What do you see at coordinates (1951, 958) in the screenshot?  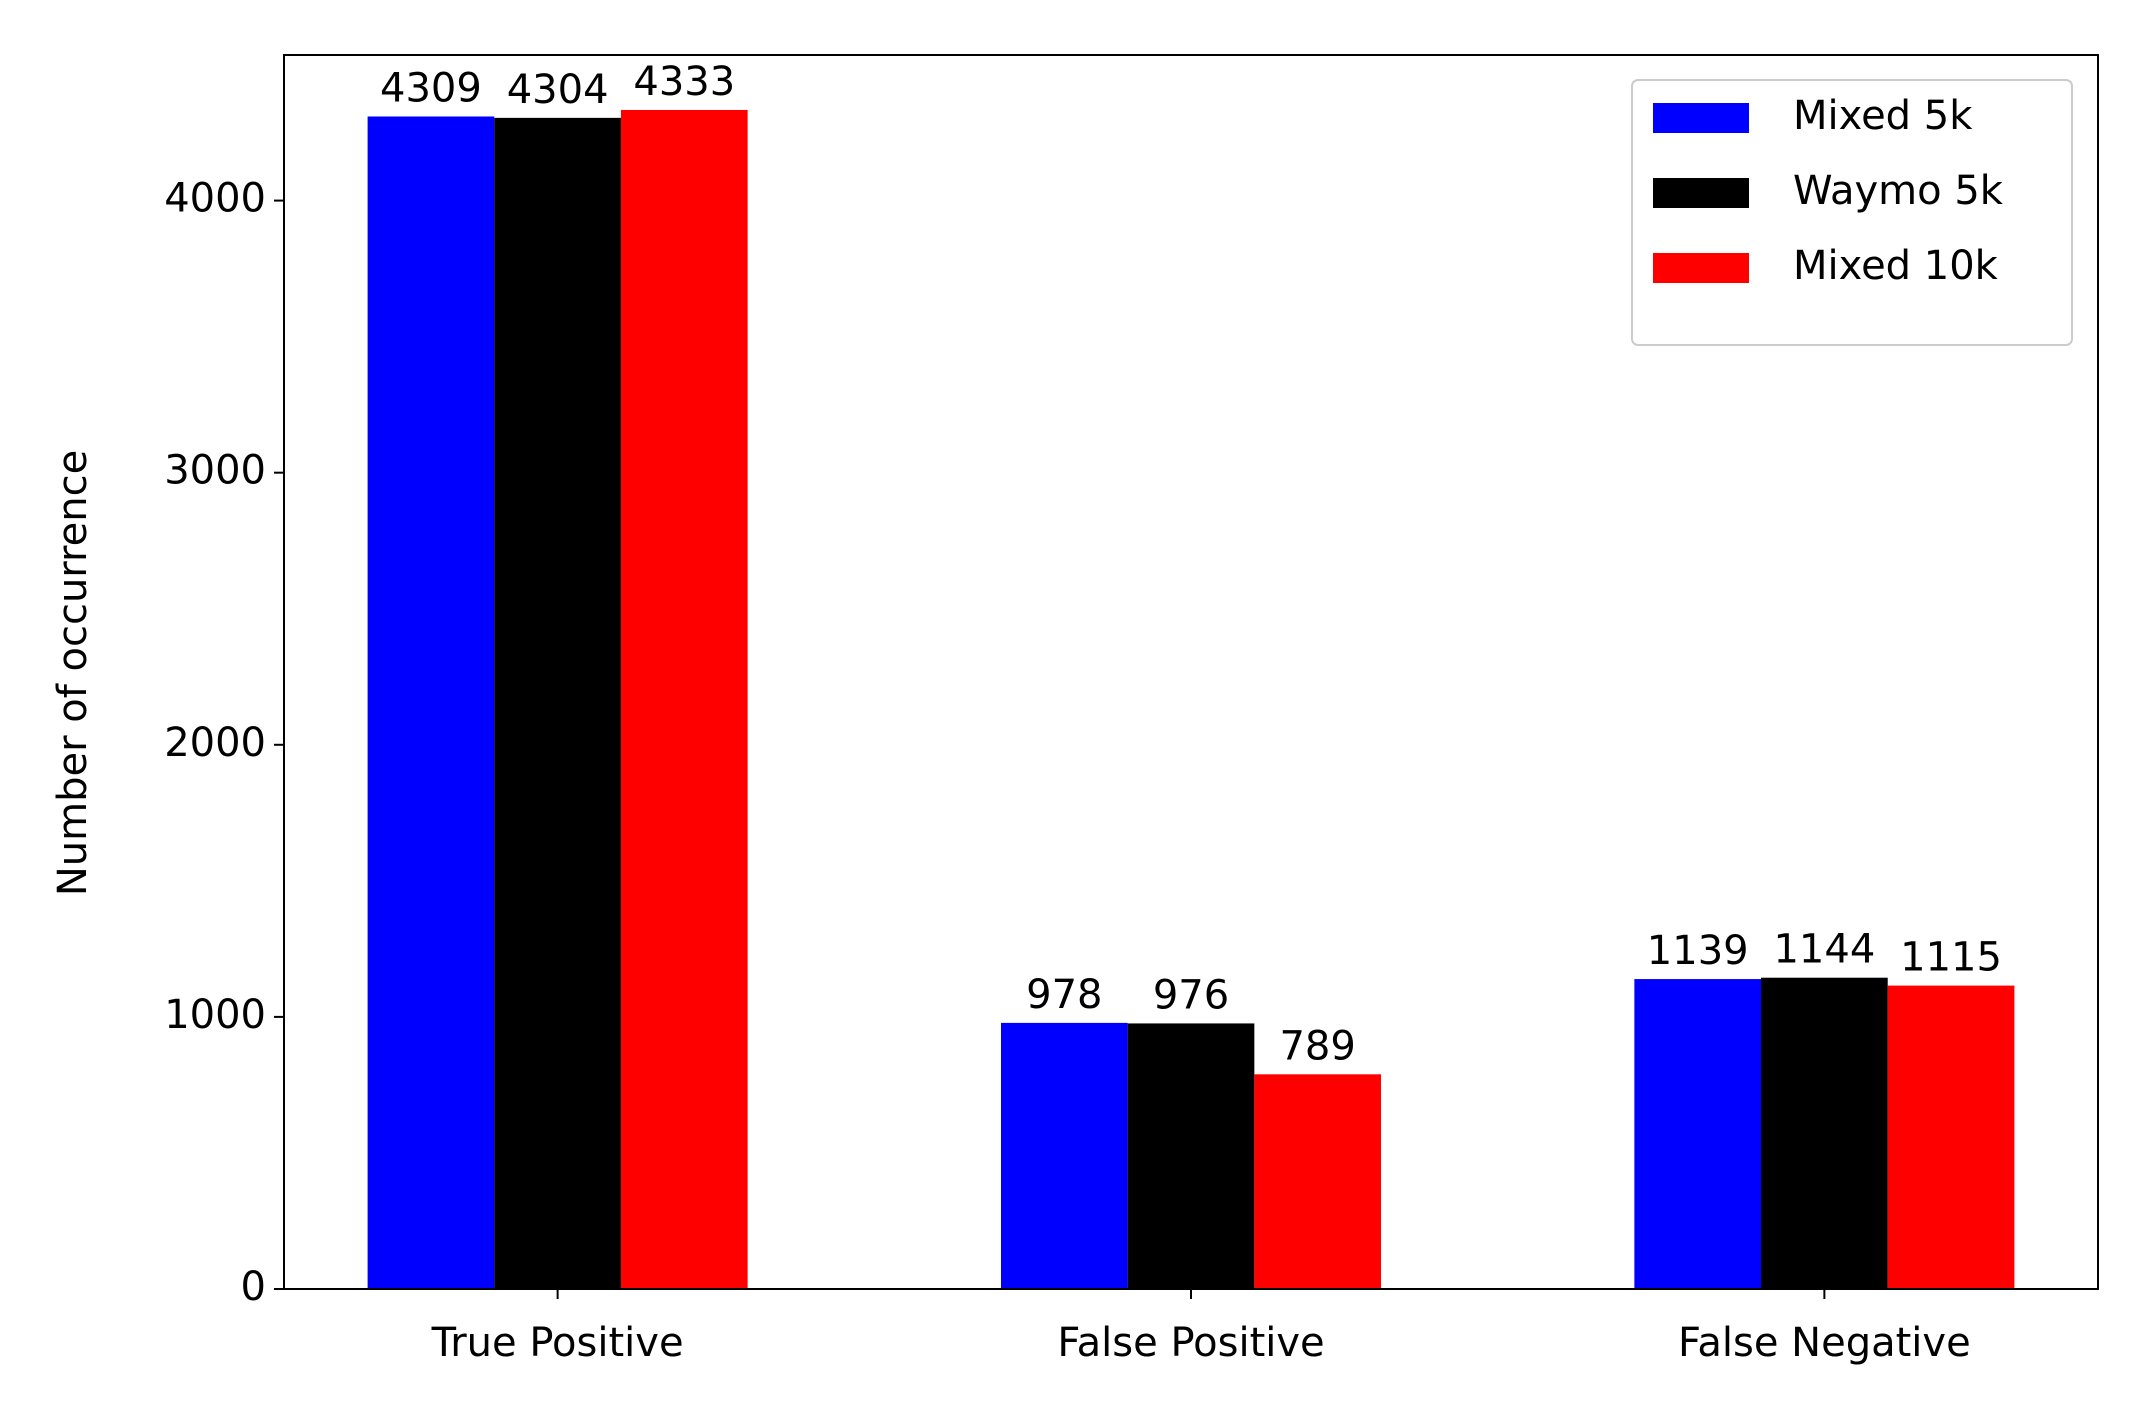 I see `value-label: 1115` at bounding box center [1951, 958].